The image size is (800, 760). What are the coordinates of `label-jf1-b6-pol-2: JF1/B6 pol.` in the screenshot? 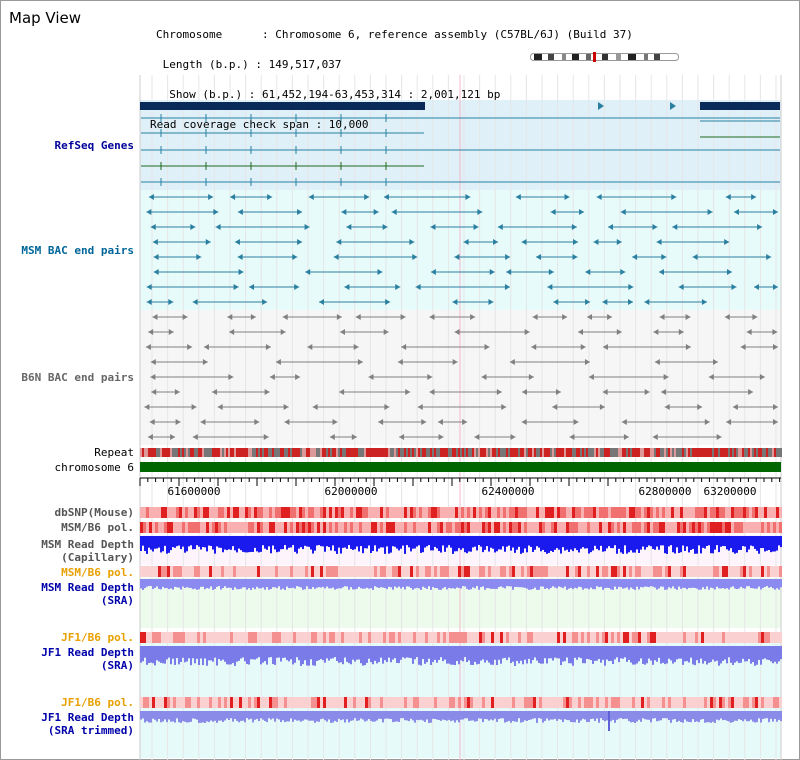 It's located at (97, 702).